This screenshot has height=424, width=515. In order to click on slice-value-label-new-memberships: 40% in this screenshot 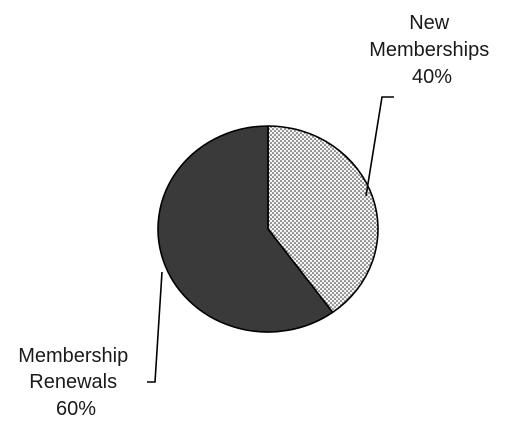, I will do `click(432, 77)`.